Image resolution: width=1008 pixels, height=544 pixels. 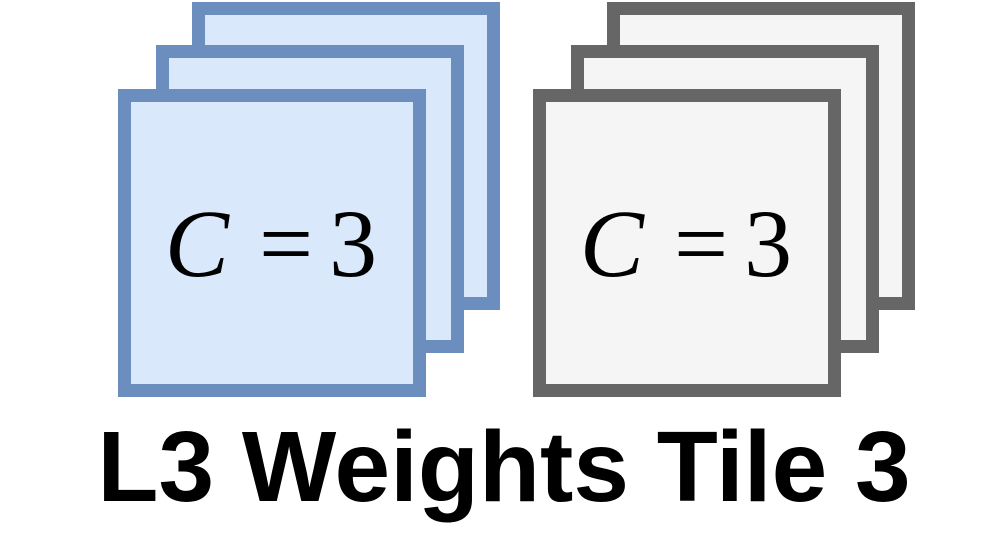 I want to click on blue-label-value: 3, so click(x=354, y=243).